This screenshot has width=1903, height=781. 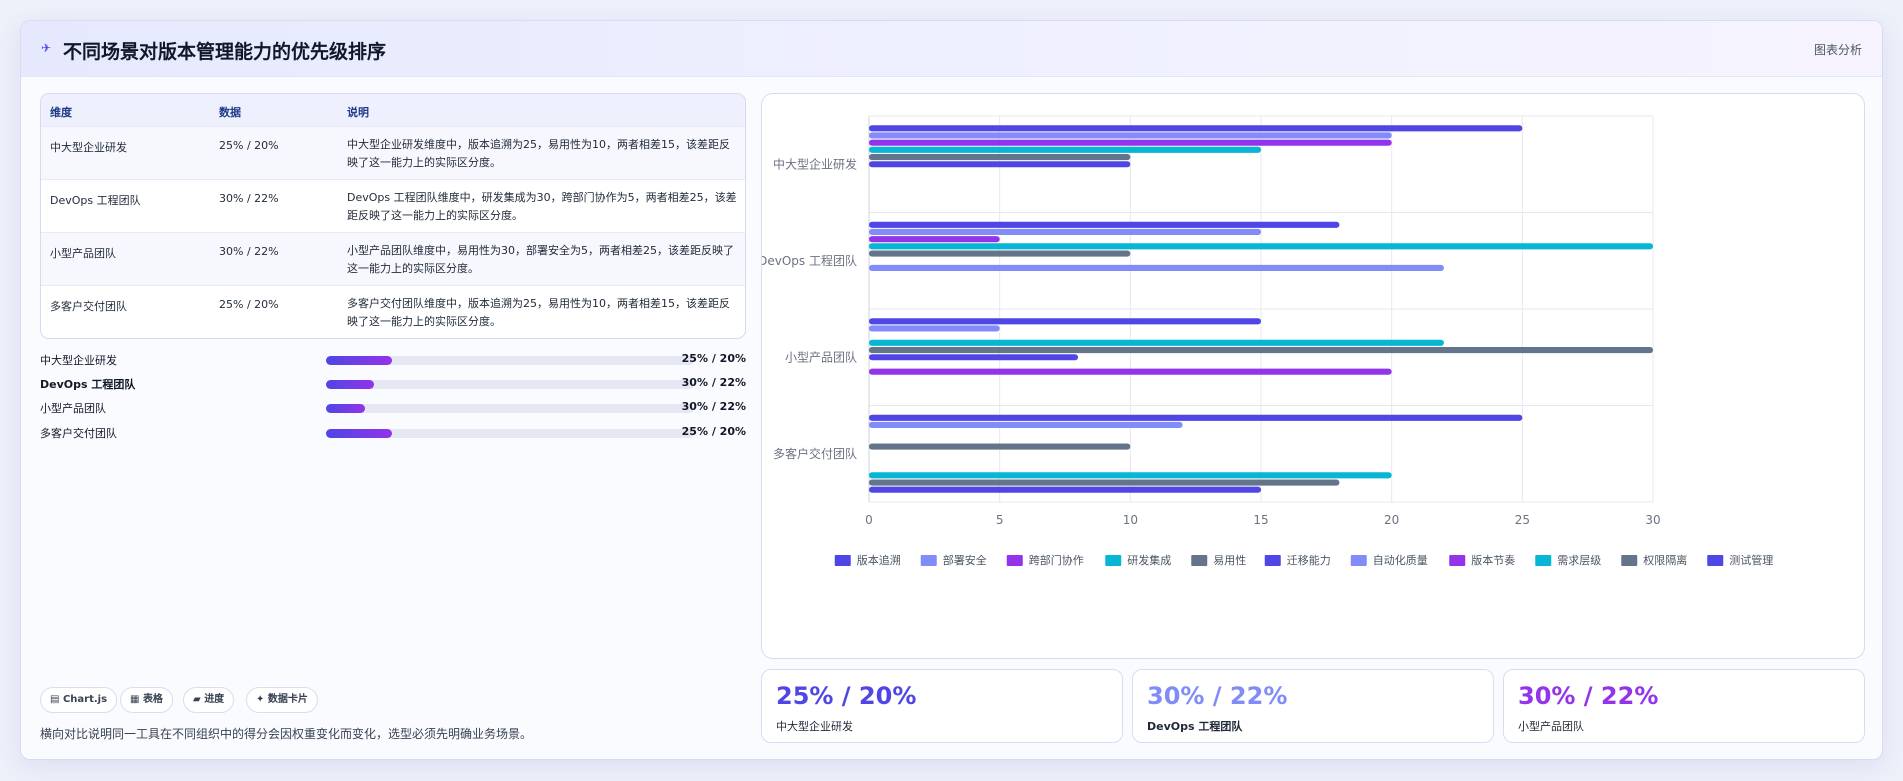 What do you see at coordinates (78, 433) in the screenshot?
I see `progress-label: 多客户交付团队` at bounding box center [78, 433].